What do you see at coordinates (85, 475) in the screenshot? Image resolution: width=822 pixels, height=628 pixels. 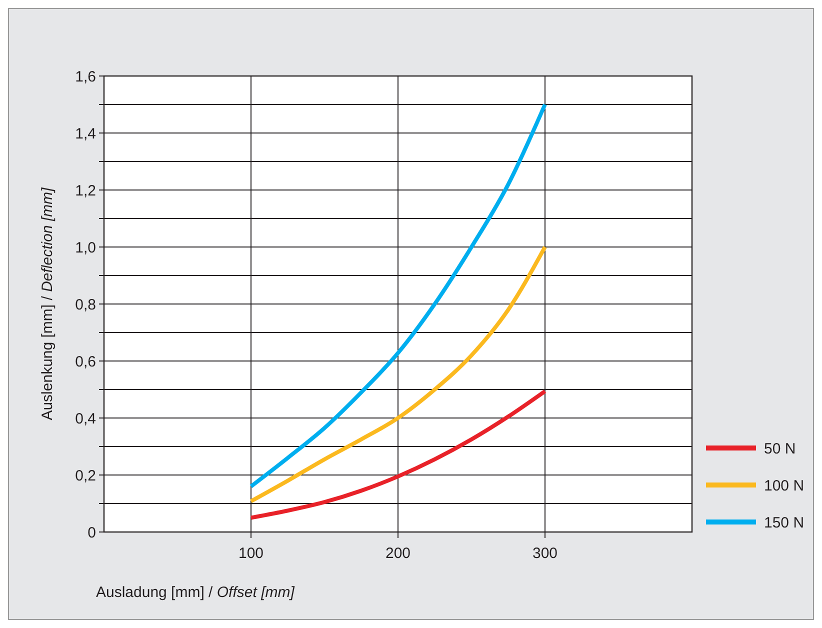 I see `y-tick-label: 0,2` at bounding box center [85, 475].